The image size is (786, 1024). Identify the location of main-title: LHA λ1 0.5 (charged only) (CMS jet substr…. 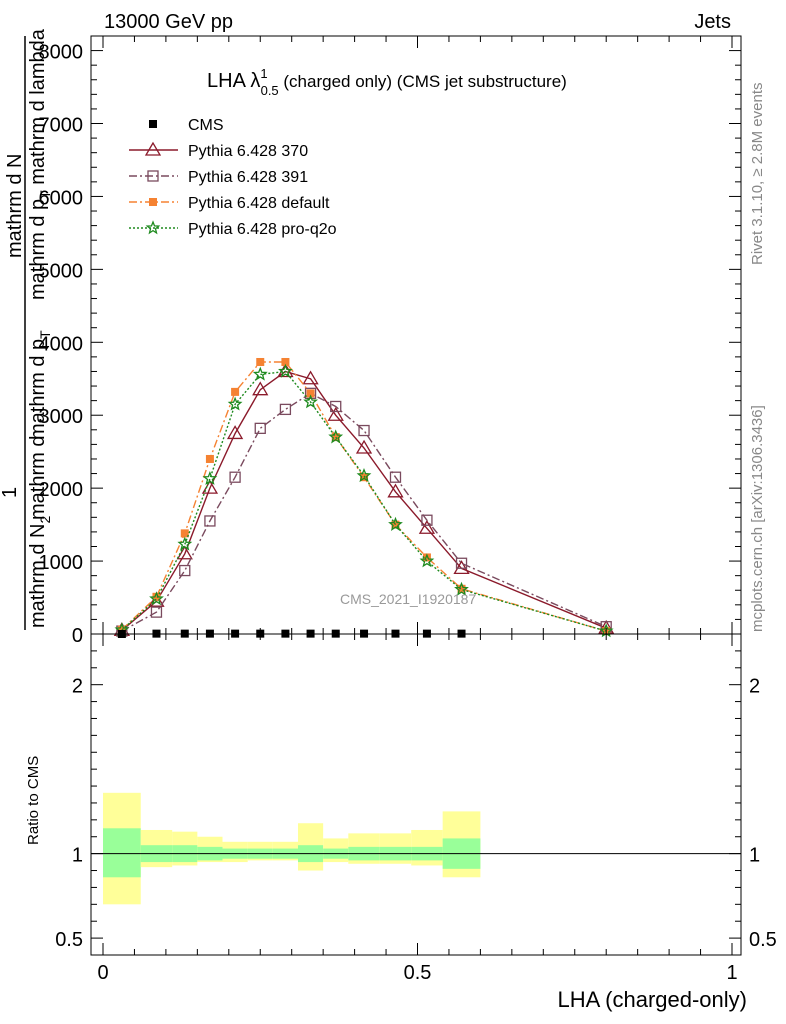
(387, 82).